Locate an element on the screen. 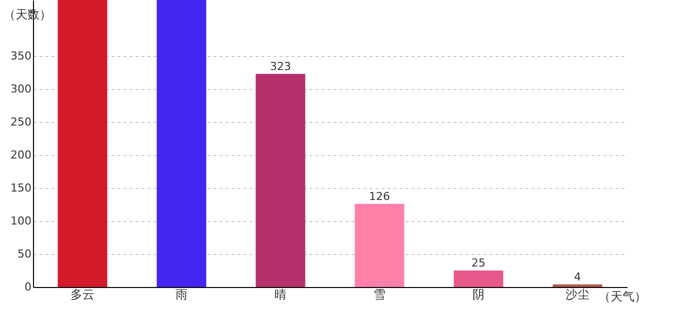 Image resolution: width=680 pixels, height=320 pixels. y-tick-label: 300 is located at coordinates (21, 89).